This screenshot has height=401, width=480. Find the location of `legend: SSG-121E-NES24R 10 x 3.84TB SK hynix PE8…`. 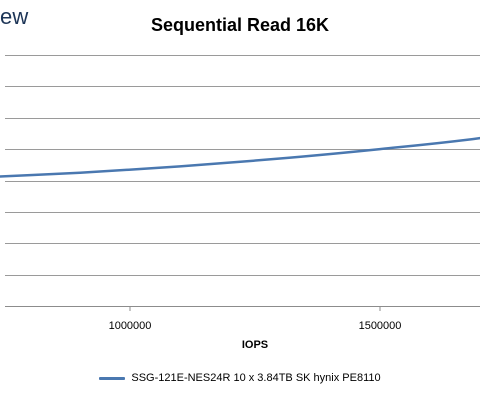

legend: SSG-121E-NES24R 10 x 3.84TB SK hynix PE8… is located at coordinates (240, 378).